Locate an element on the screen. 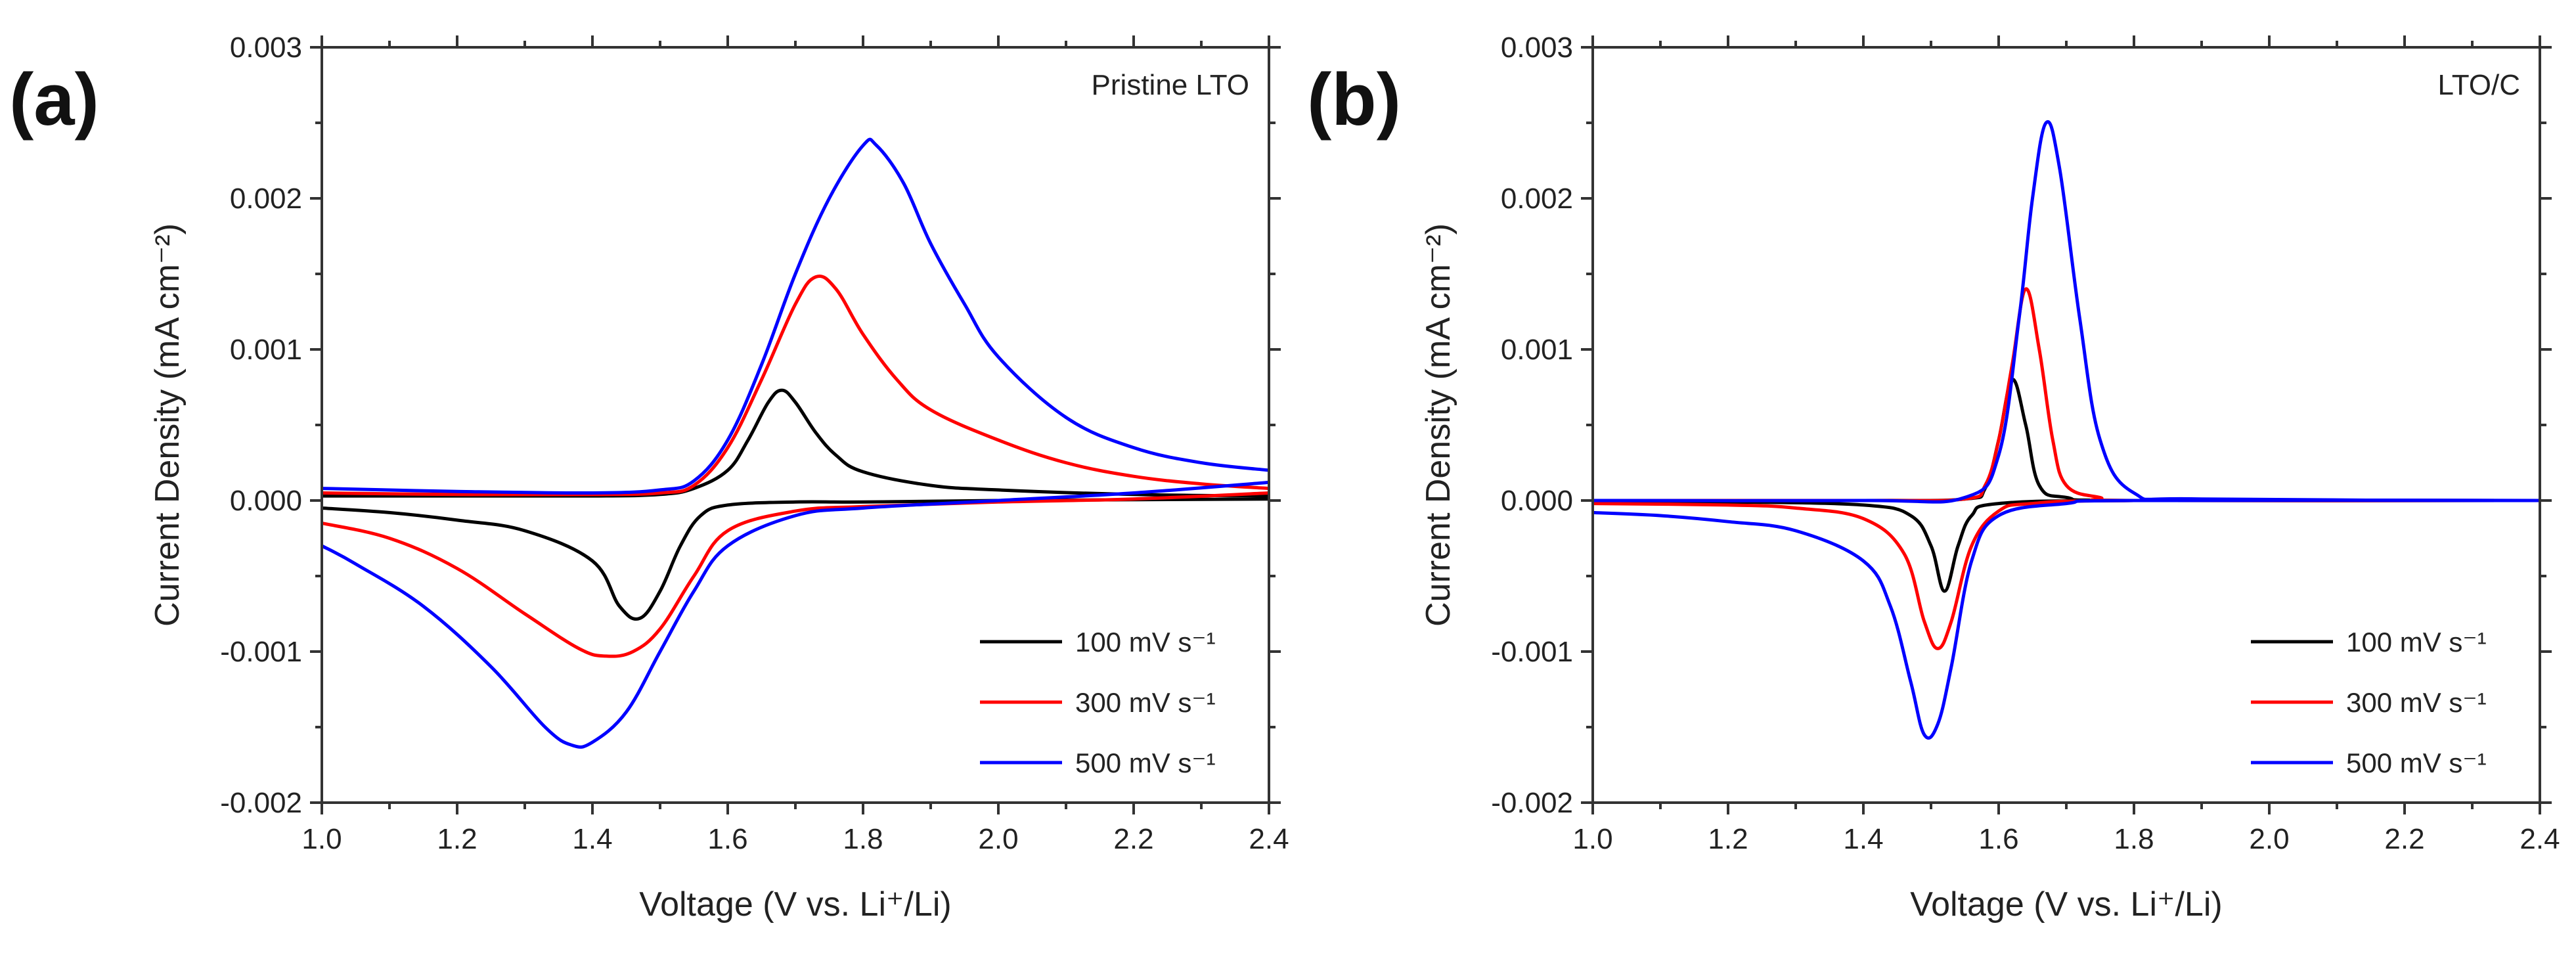 The width and height of the screenshot is (2576, 957). panel-label: (a) is located at coordinates (54, 99).